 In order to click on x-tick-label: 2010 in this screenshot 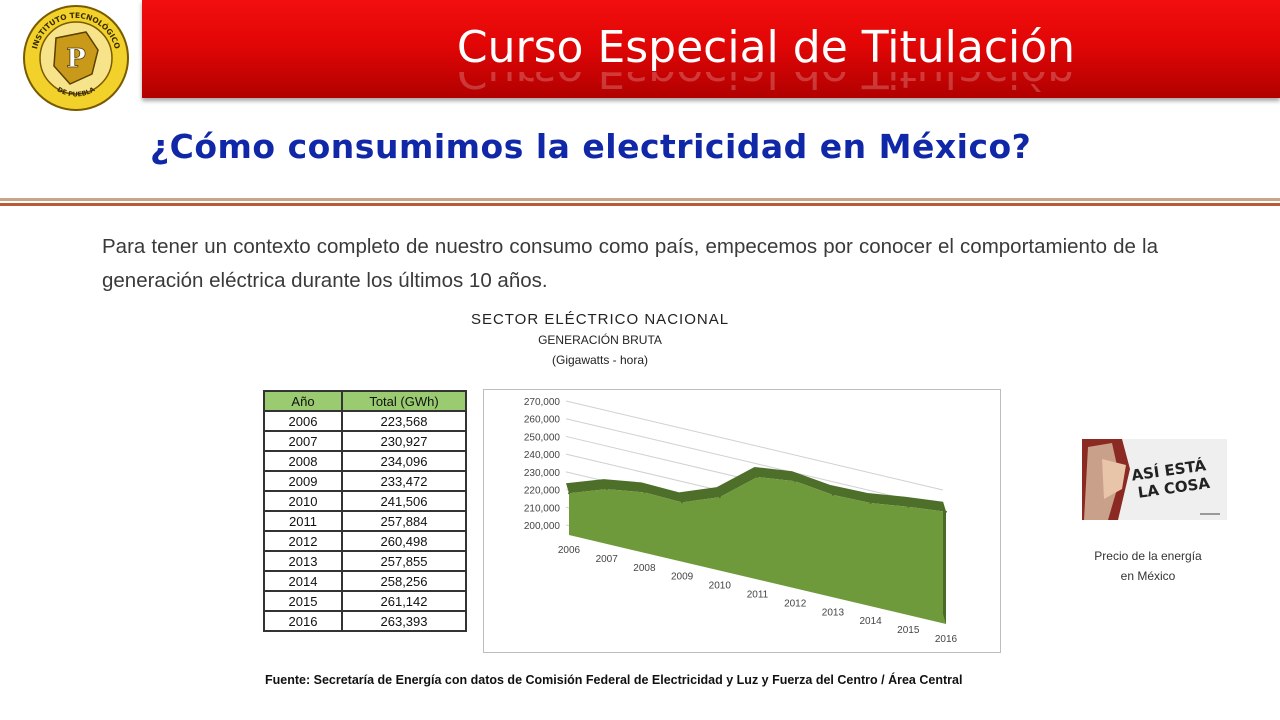, I will do `click(720, 586)`.